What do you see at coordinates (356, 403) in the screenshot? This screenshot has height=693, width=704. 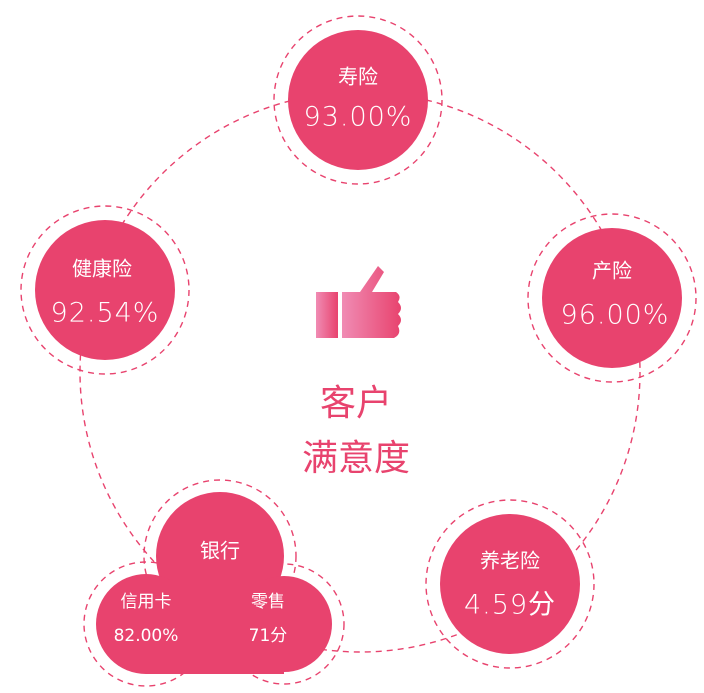 I see `center-title: 客户` at bounding box center [356, 403].